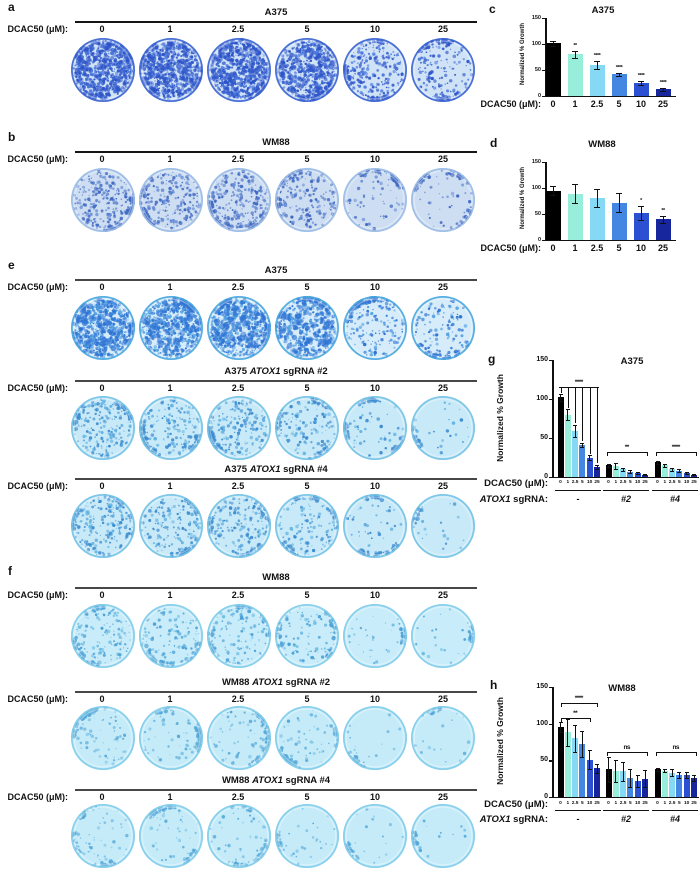 Image resolution: width=700 pixels, height=872 pixels. Describe the element at coordinates (578, 819) in the screenshot. I see `group-name-label: -` at that location.